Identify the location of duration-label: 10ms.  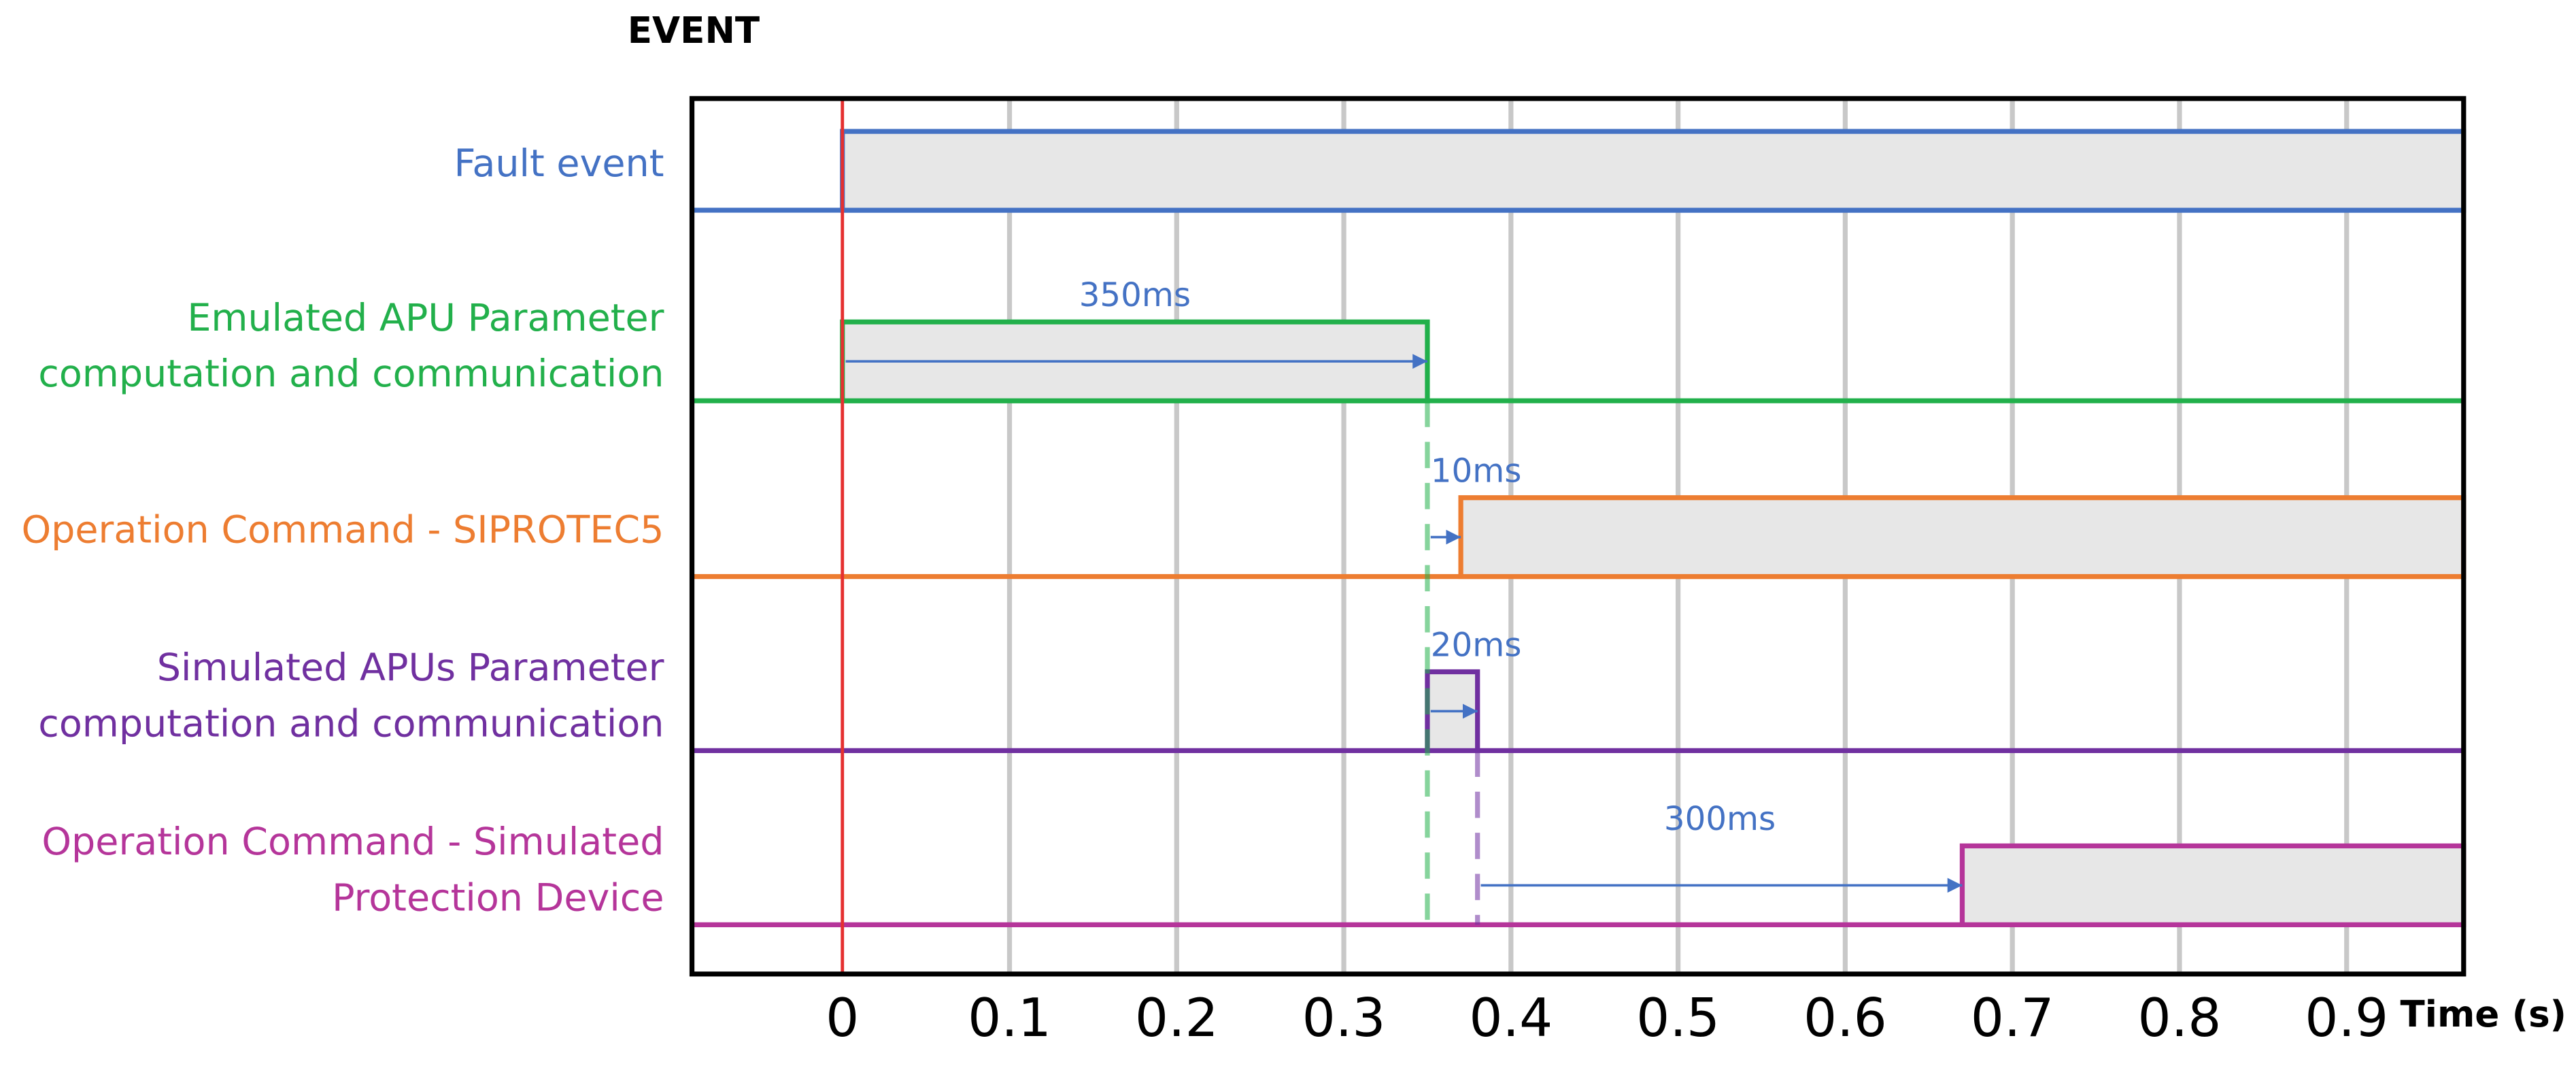
(1476, 471).